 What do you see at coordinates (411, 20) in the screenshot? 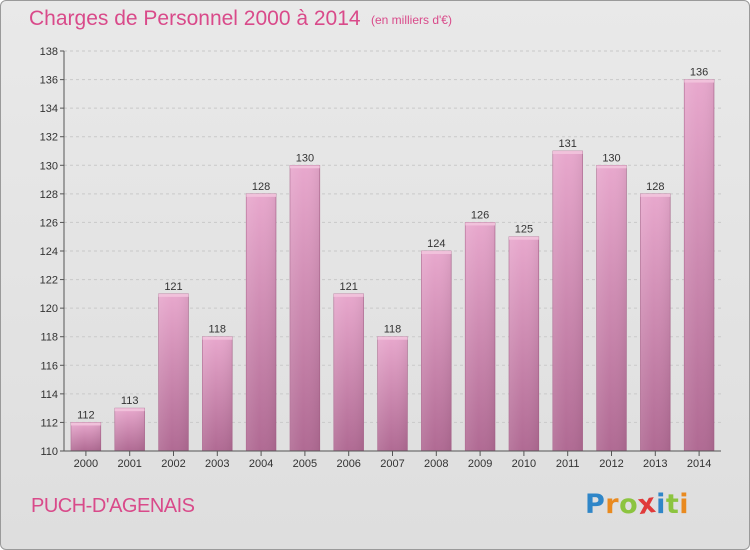
I see `chart-subtitle: (en milliers d'€)` at bounding box center [411, 20].